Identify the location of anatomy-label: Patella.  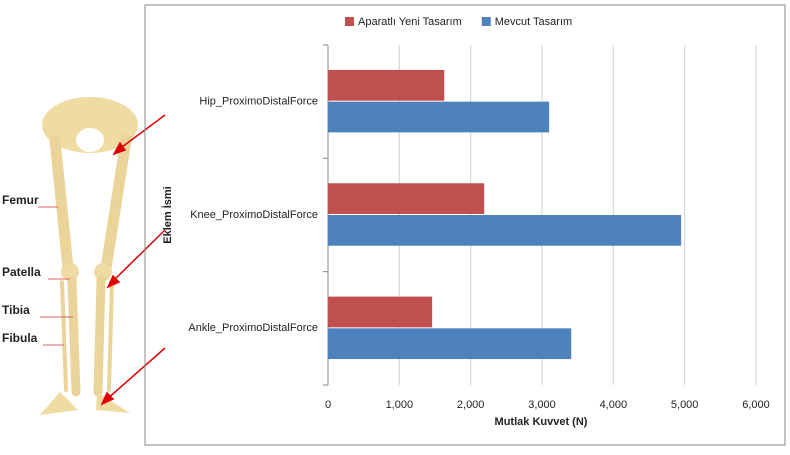
(21, 272).